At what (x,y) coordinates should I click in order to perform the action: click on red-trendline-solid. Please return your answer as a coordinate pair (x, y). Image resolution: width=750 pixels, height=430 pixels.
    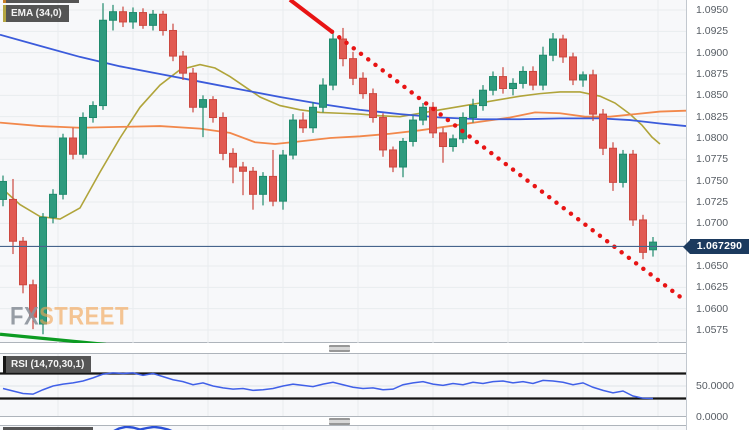
    Looking at the image, I should click on (311, 17).